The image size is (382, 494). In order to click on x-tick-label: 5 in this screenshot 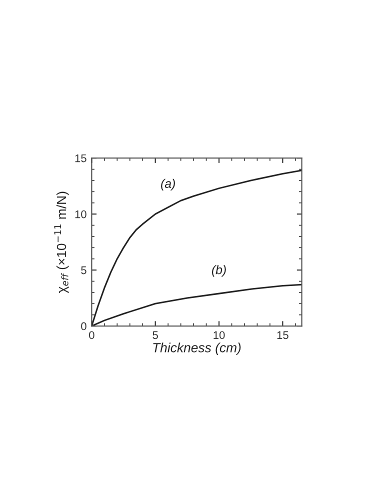, I will do `click(155, 335)`.